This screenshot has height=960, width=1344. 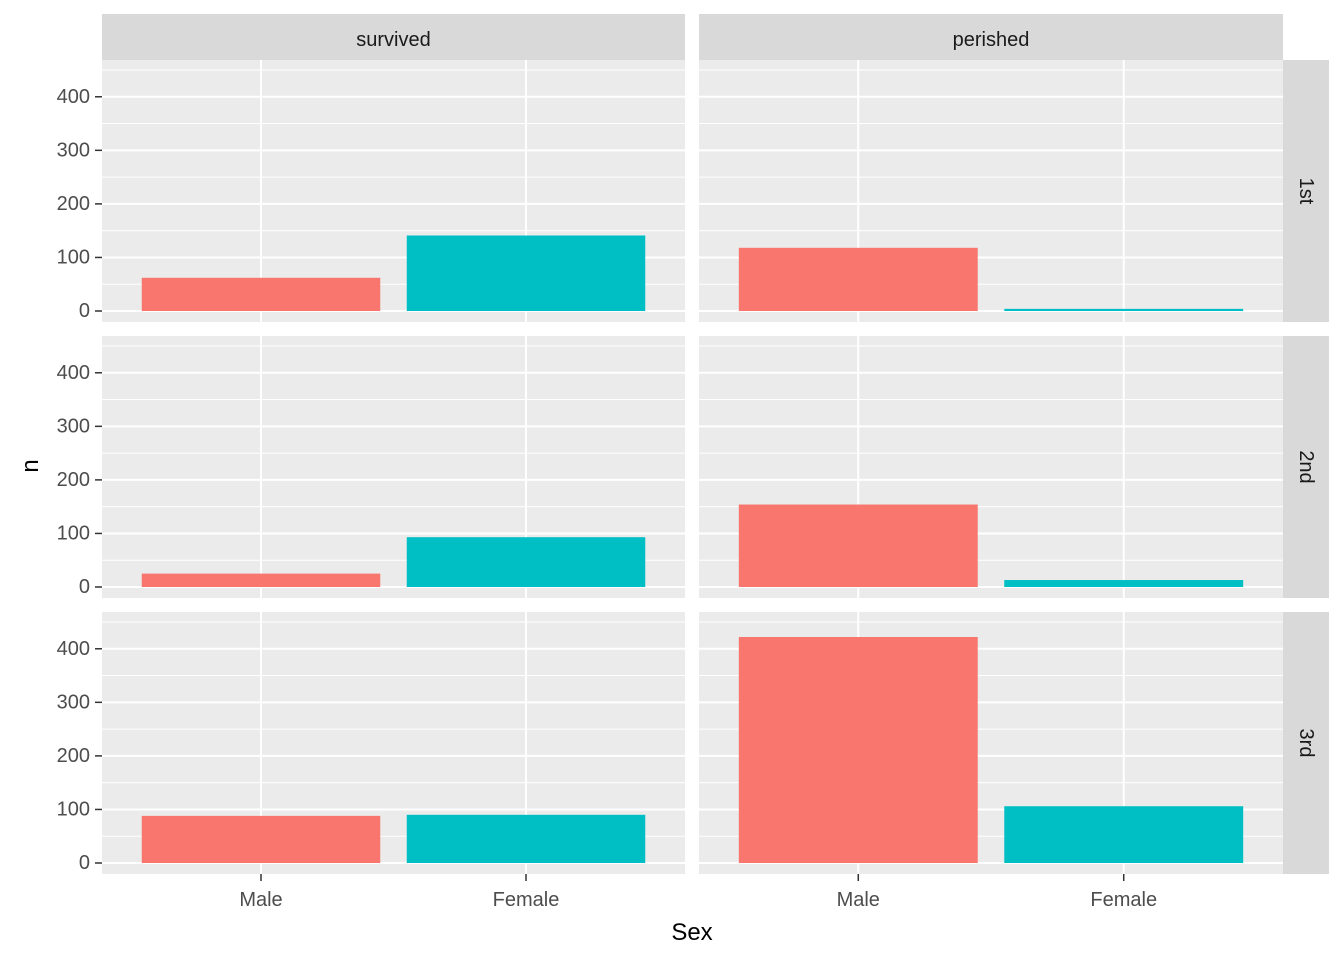 I want to click on bar-3rd-perished-male, so click(x=858, y=749).